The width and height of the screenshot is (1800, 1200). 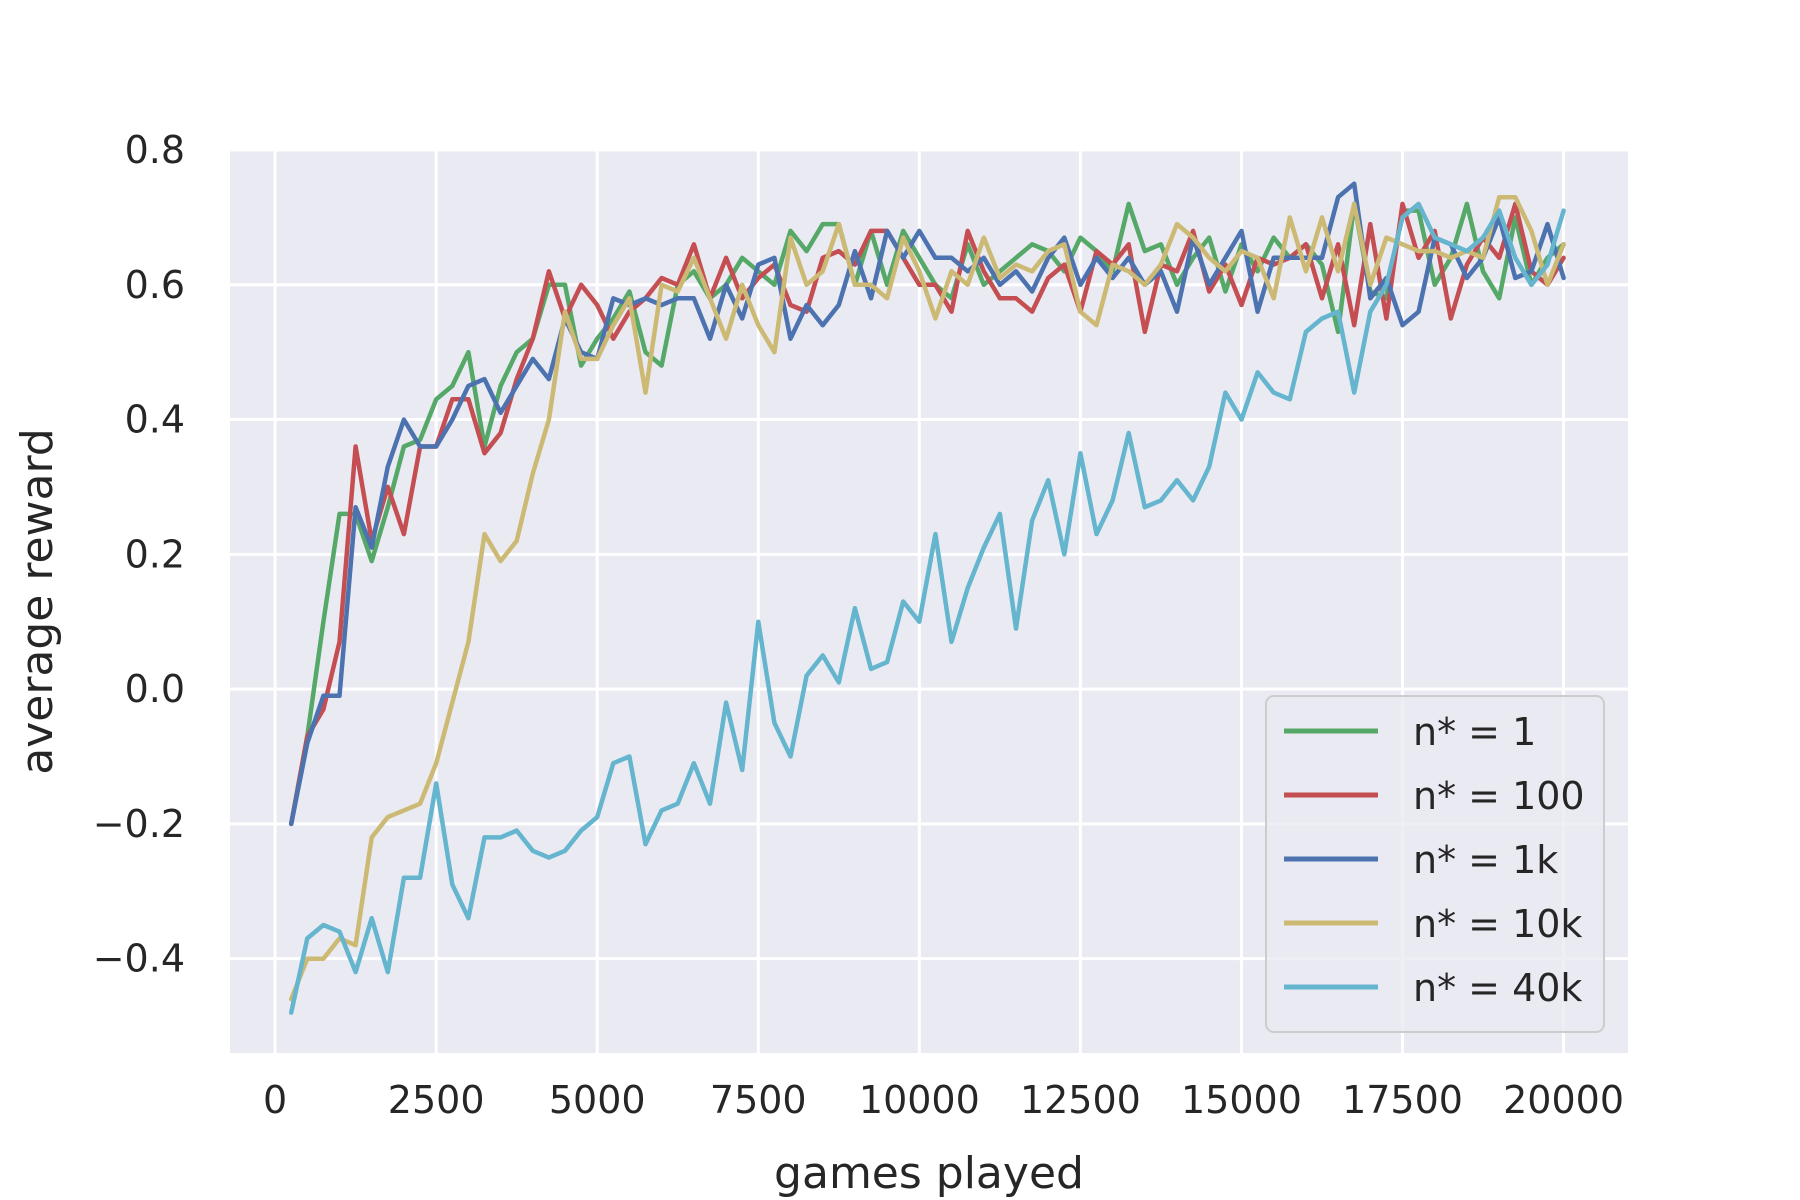 I want to click on x-tick-label: 10000, so click(x=919, y=1100).